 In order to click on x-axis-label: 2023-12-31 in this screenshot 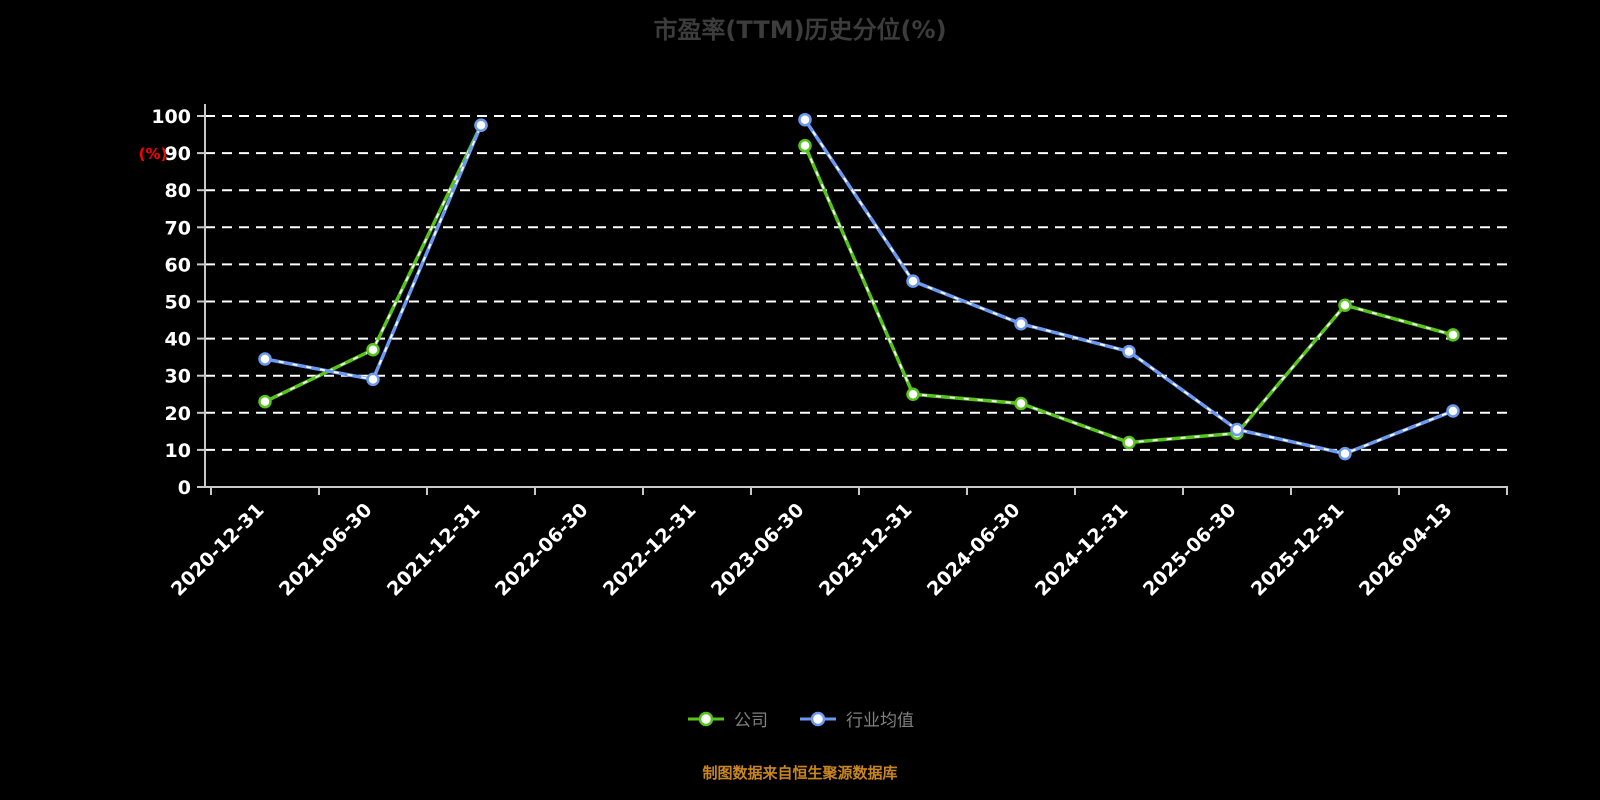, I will do `click(866, 550)`.